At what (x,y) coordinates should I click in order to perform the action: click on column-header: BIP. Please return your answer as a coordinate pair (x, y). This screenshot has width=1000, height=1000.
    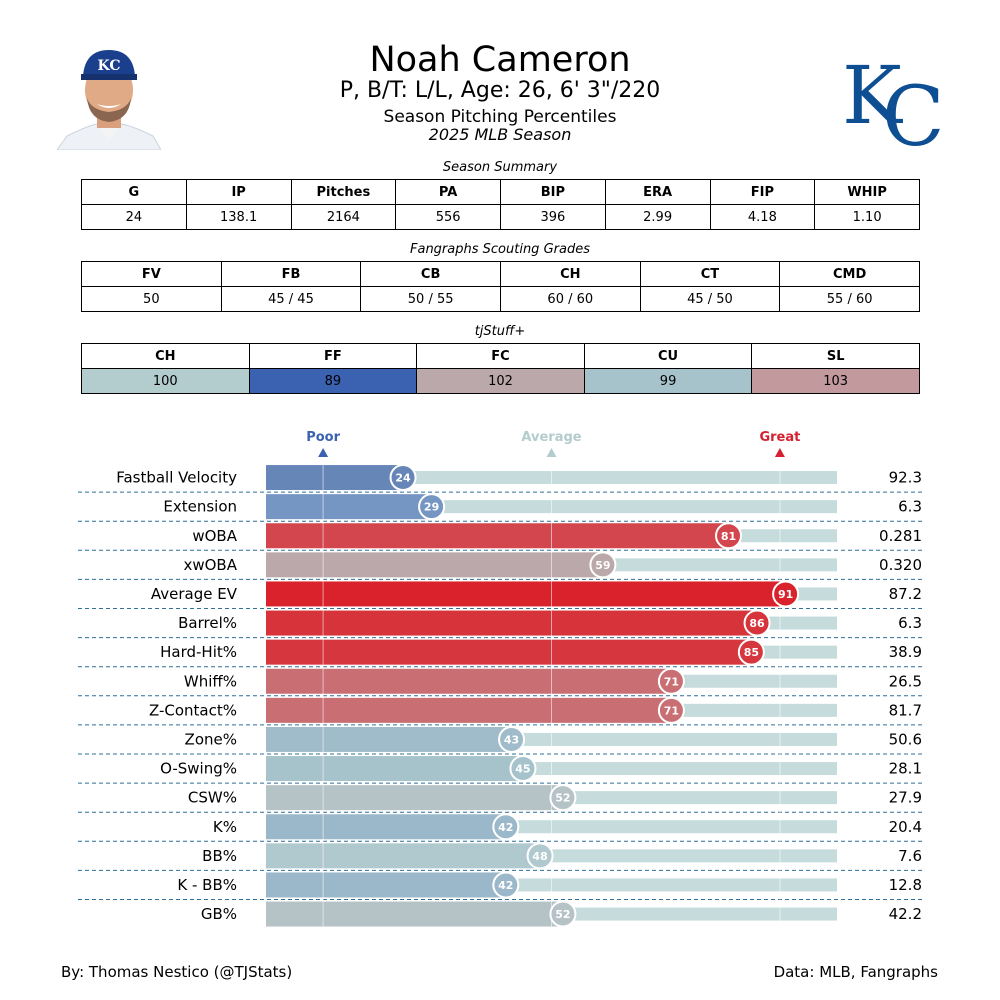
    Looking at the image, I should click on (553, 192).